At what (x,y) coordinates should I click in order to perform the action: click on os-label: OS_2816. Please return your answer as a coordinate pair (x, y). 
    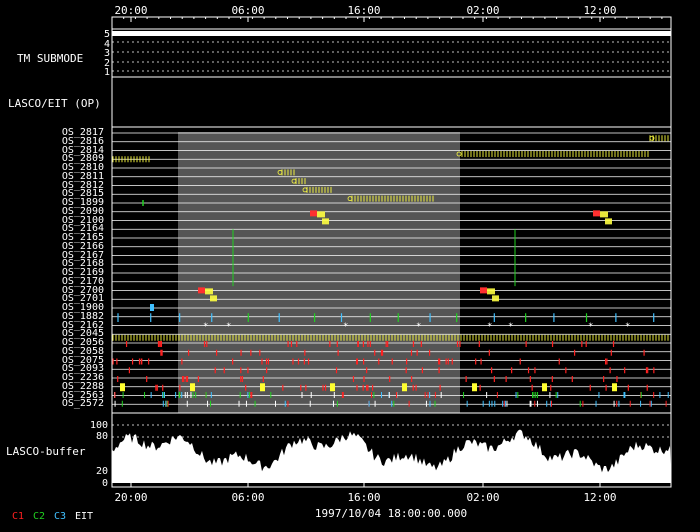
    Looking at the image, I should click on (82, 141).